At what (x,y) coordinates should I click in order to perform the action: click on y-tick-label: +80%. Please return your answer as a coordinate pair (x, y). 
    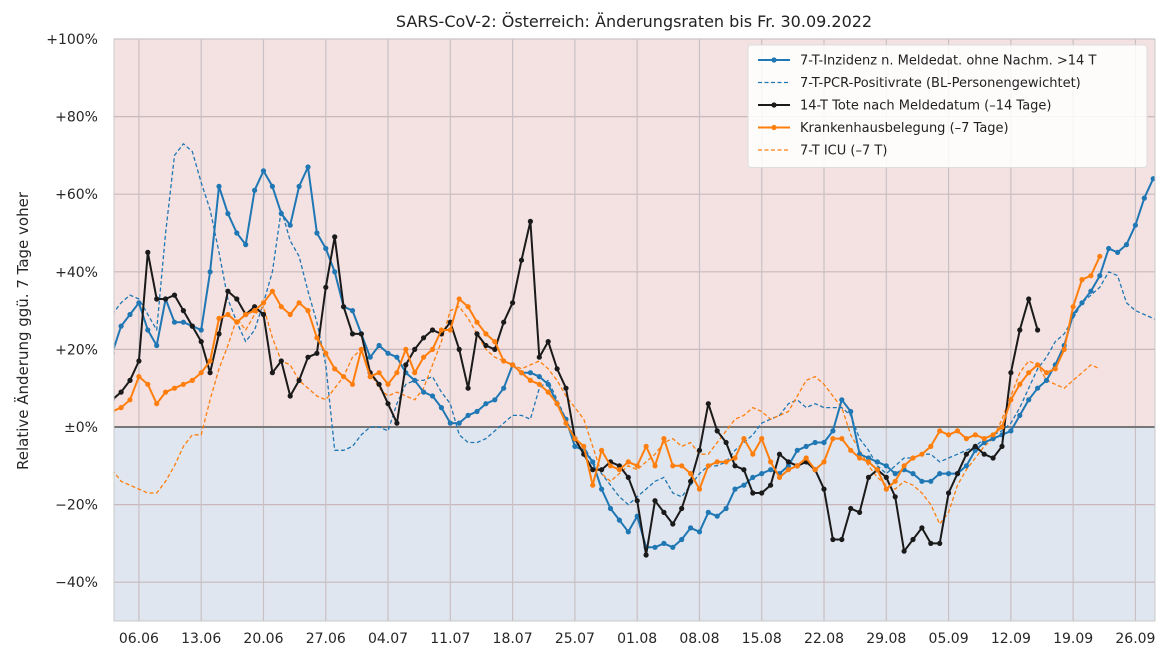
    Looking at the image, I should click on (76, 118).